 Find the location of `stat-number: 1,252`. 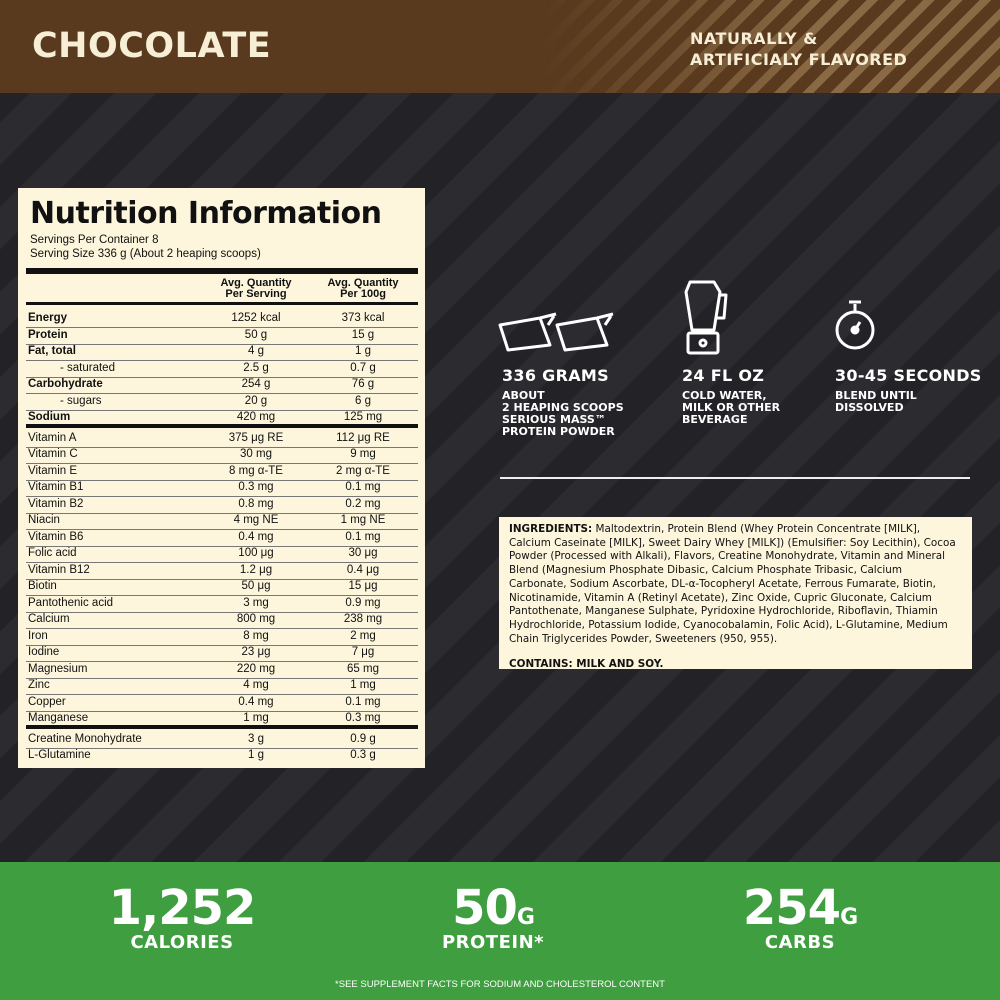

stat-number: 1,252 is located at coordinates (182, 908).